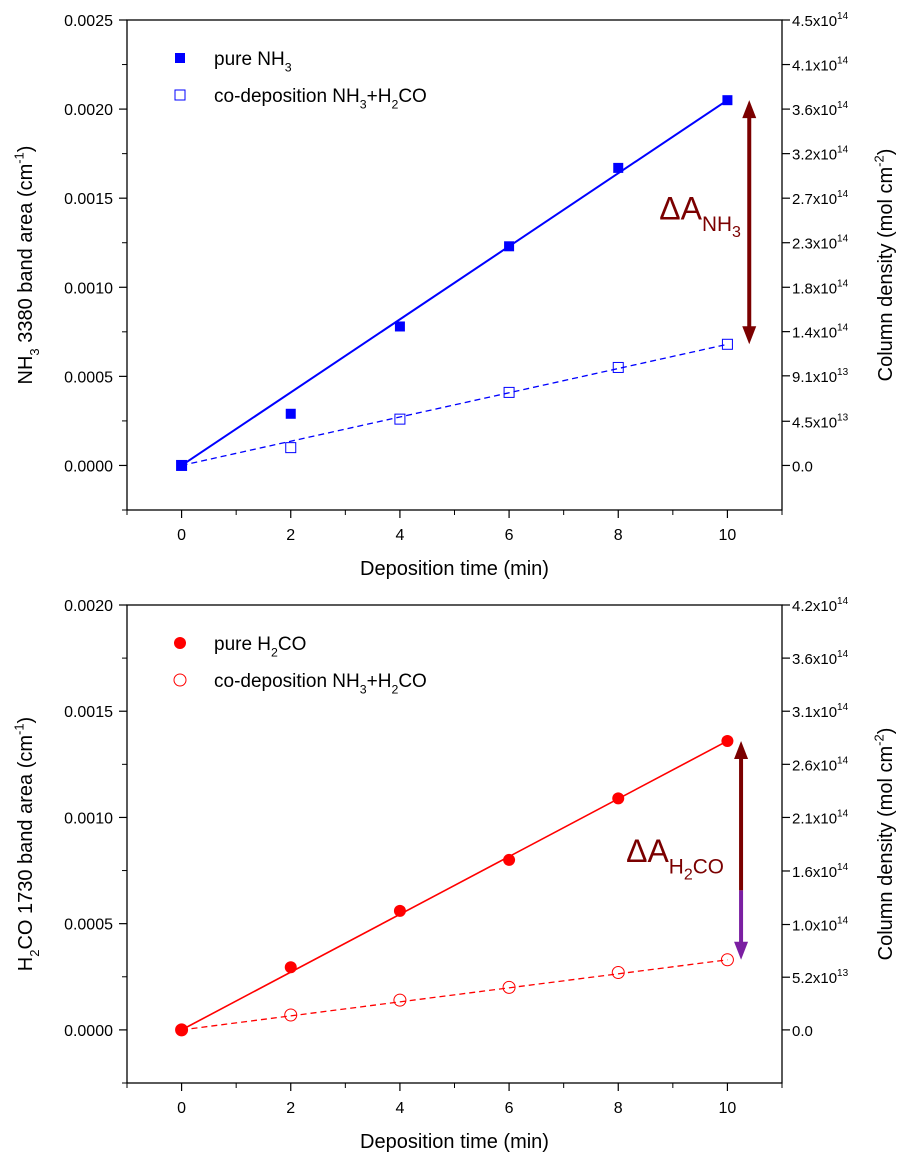  What do you see at coordinates (814, 712) in the screenshot?
I see `y2-tick-mantissa: 3.1x10` at bounding box center [814, 712].